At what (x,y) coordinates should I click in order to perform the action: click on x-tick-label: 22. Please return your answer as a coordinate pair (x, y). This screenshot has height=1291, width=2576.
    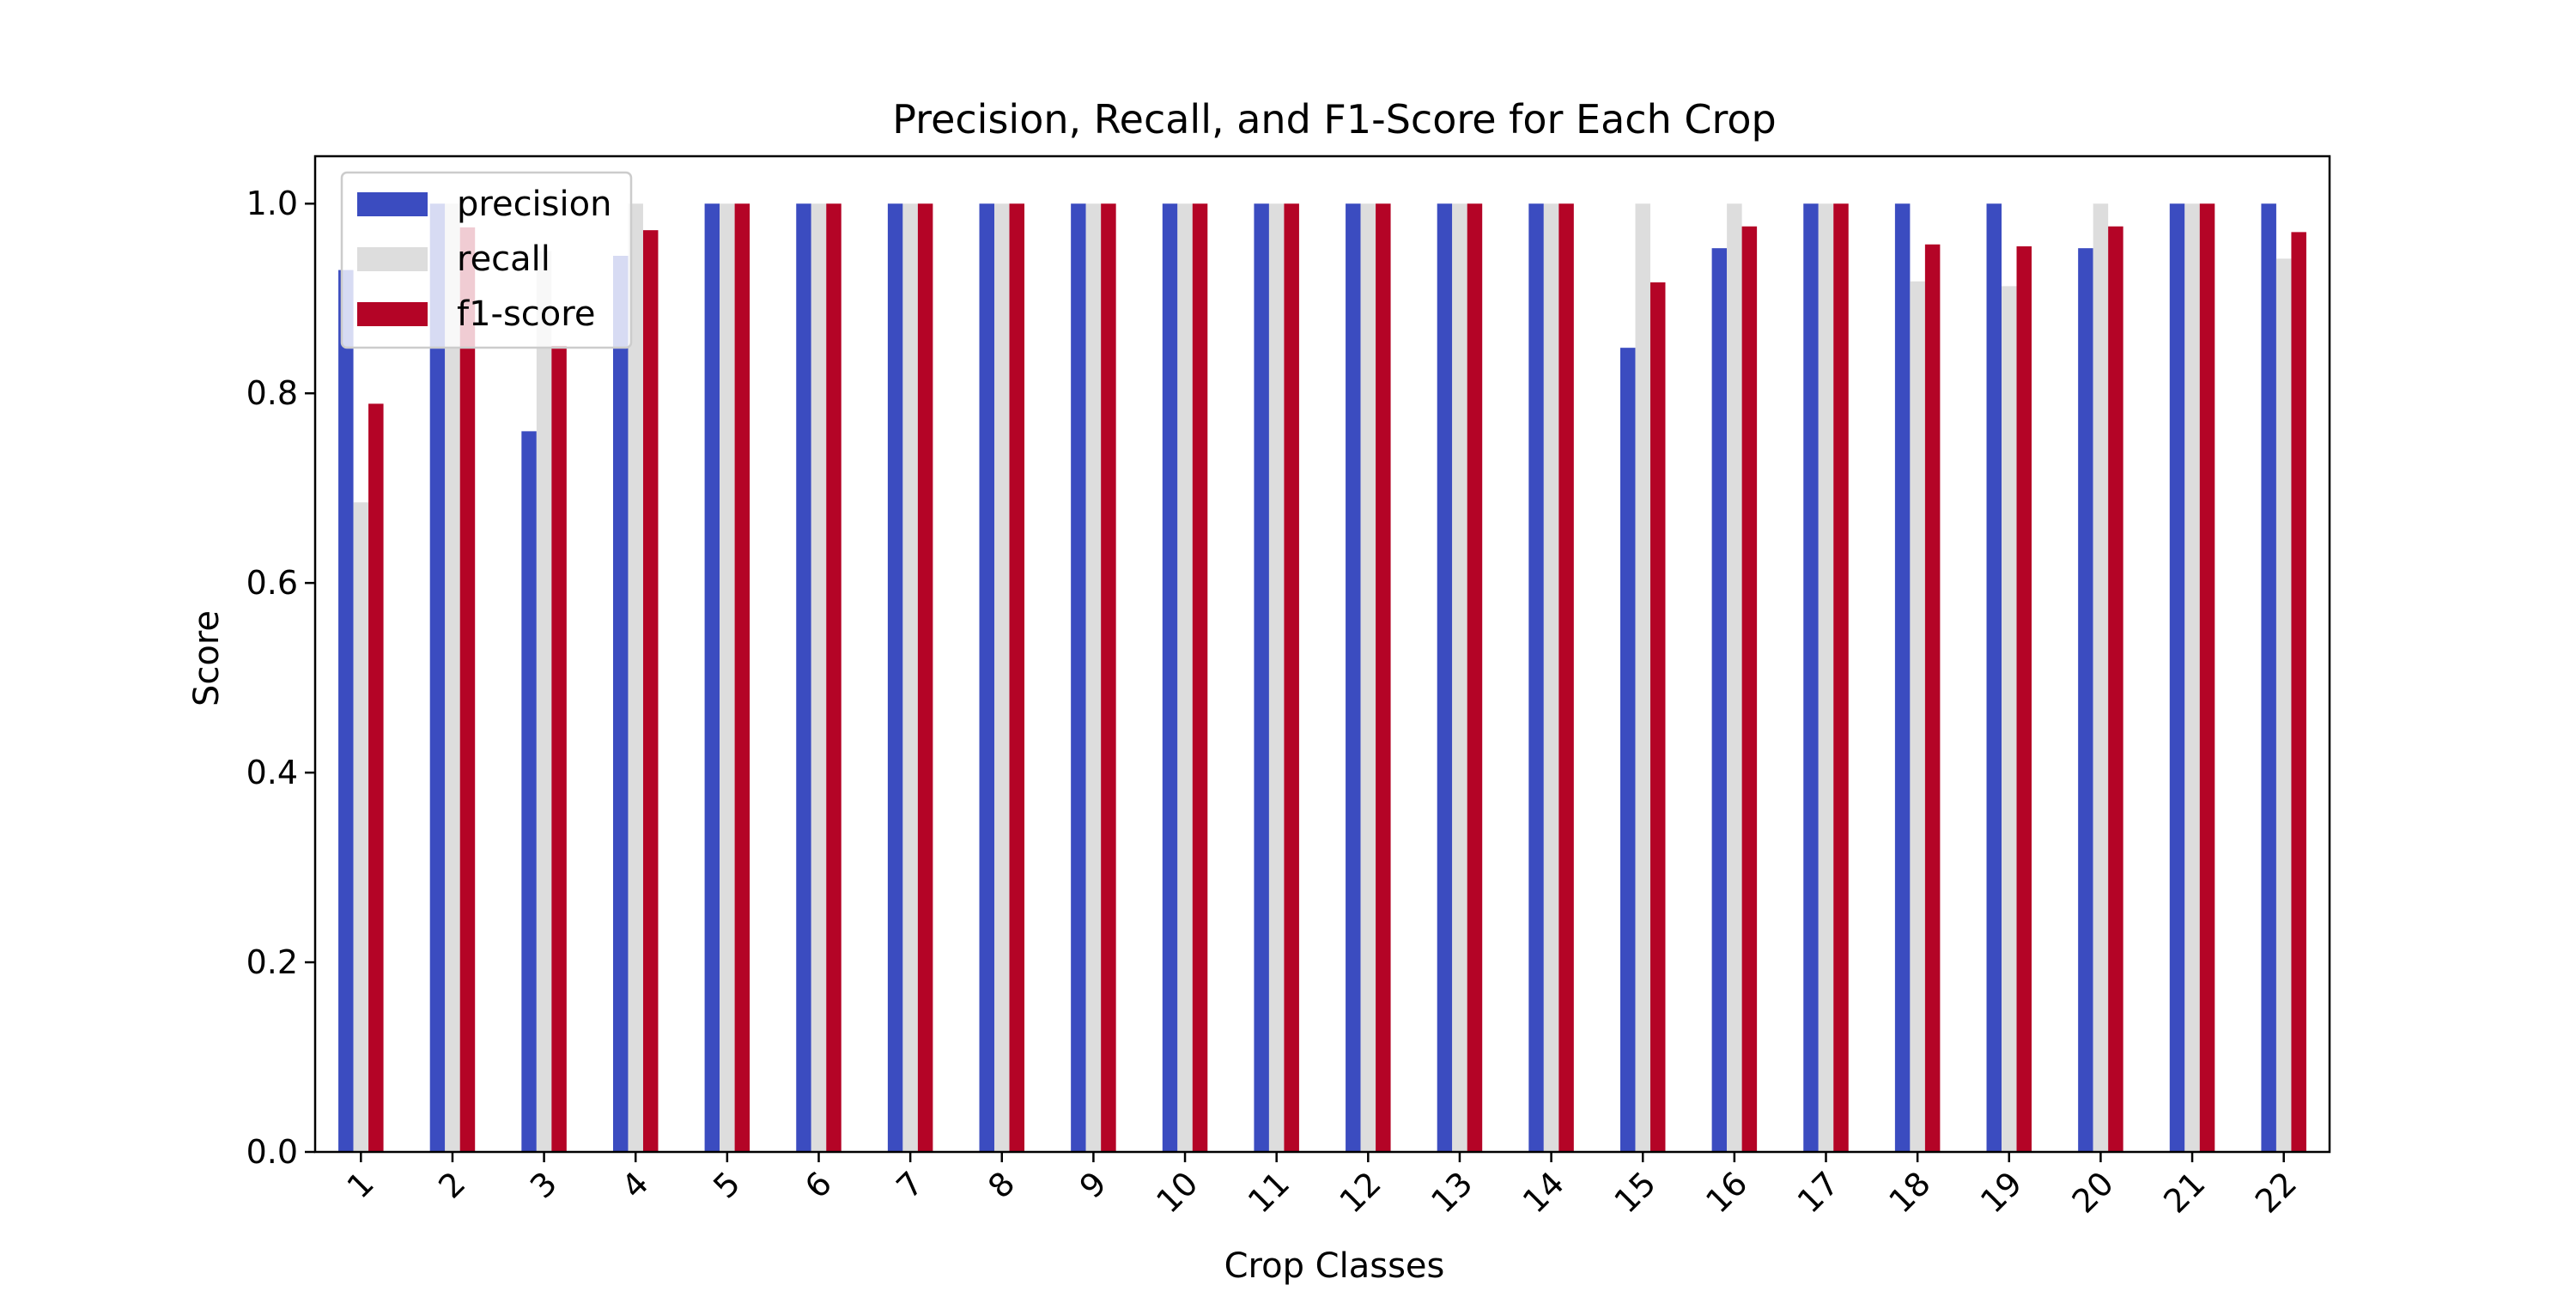
    Looking at the image, I should click on (2276, 1192).